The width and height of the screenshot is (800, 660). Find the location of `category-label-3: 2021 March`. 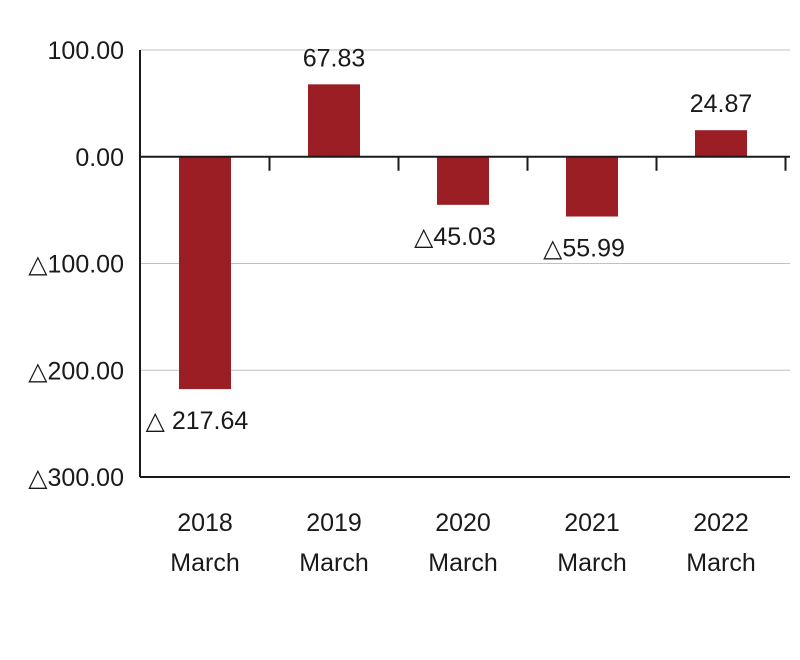

category-label-3: 2021 March is located at coordinates (591, 543).